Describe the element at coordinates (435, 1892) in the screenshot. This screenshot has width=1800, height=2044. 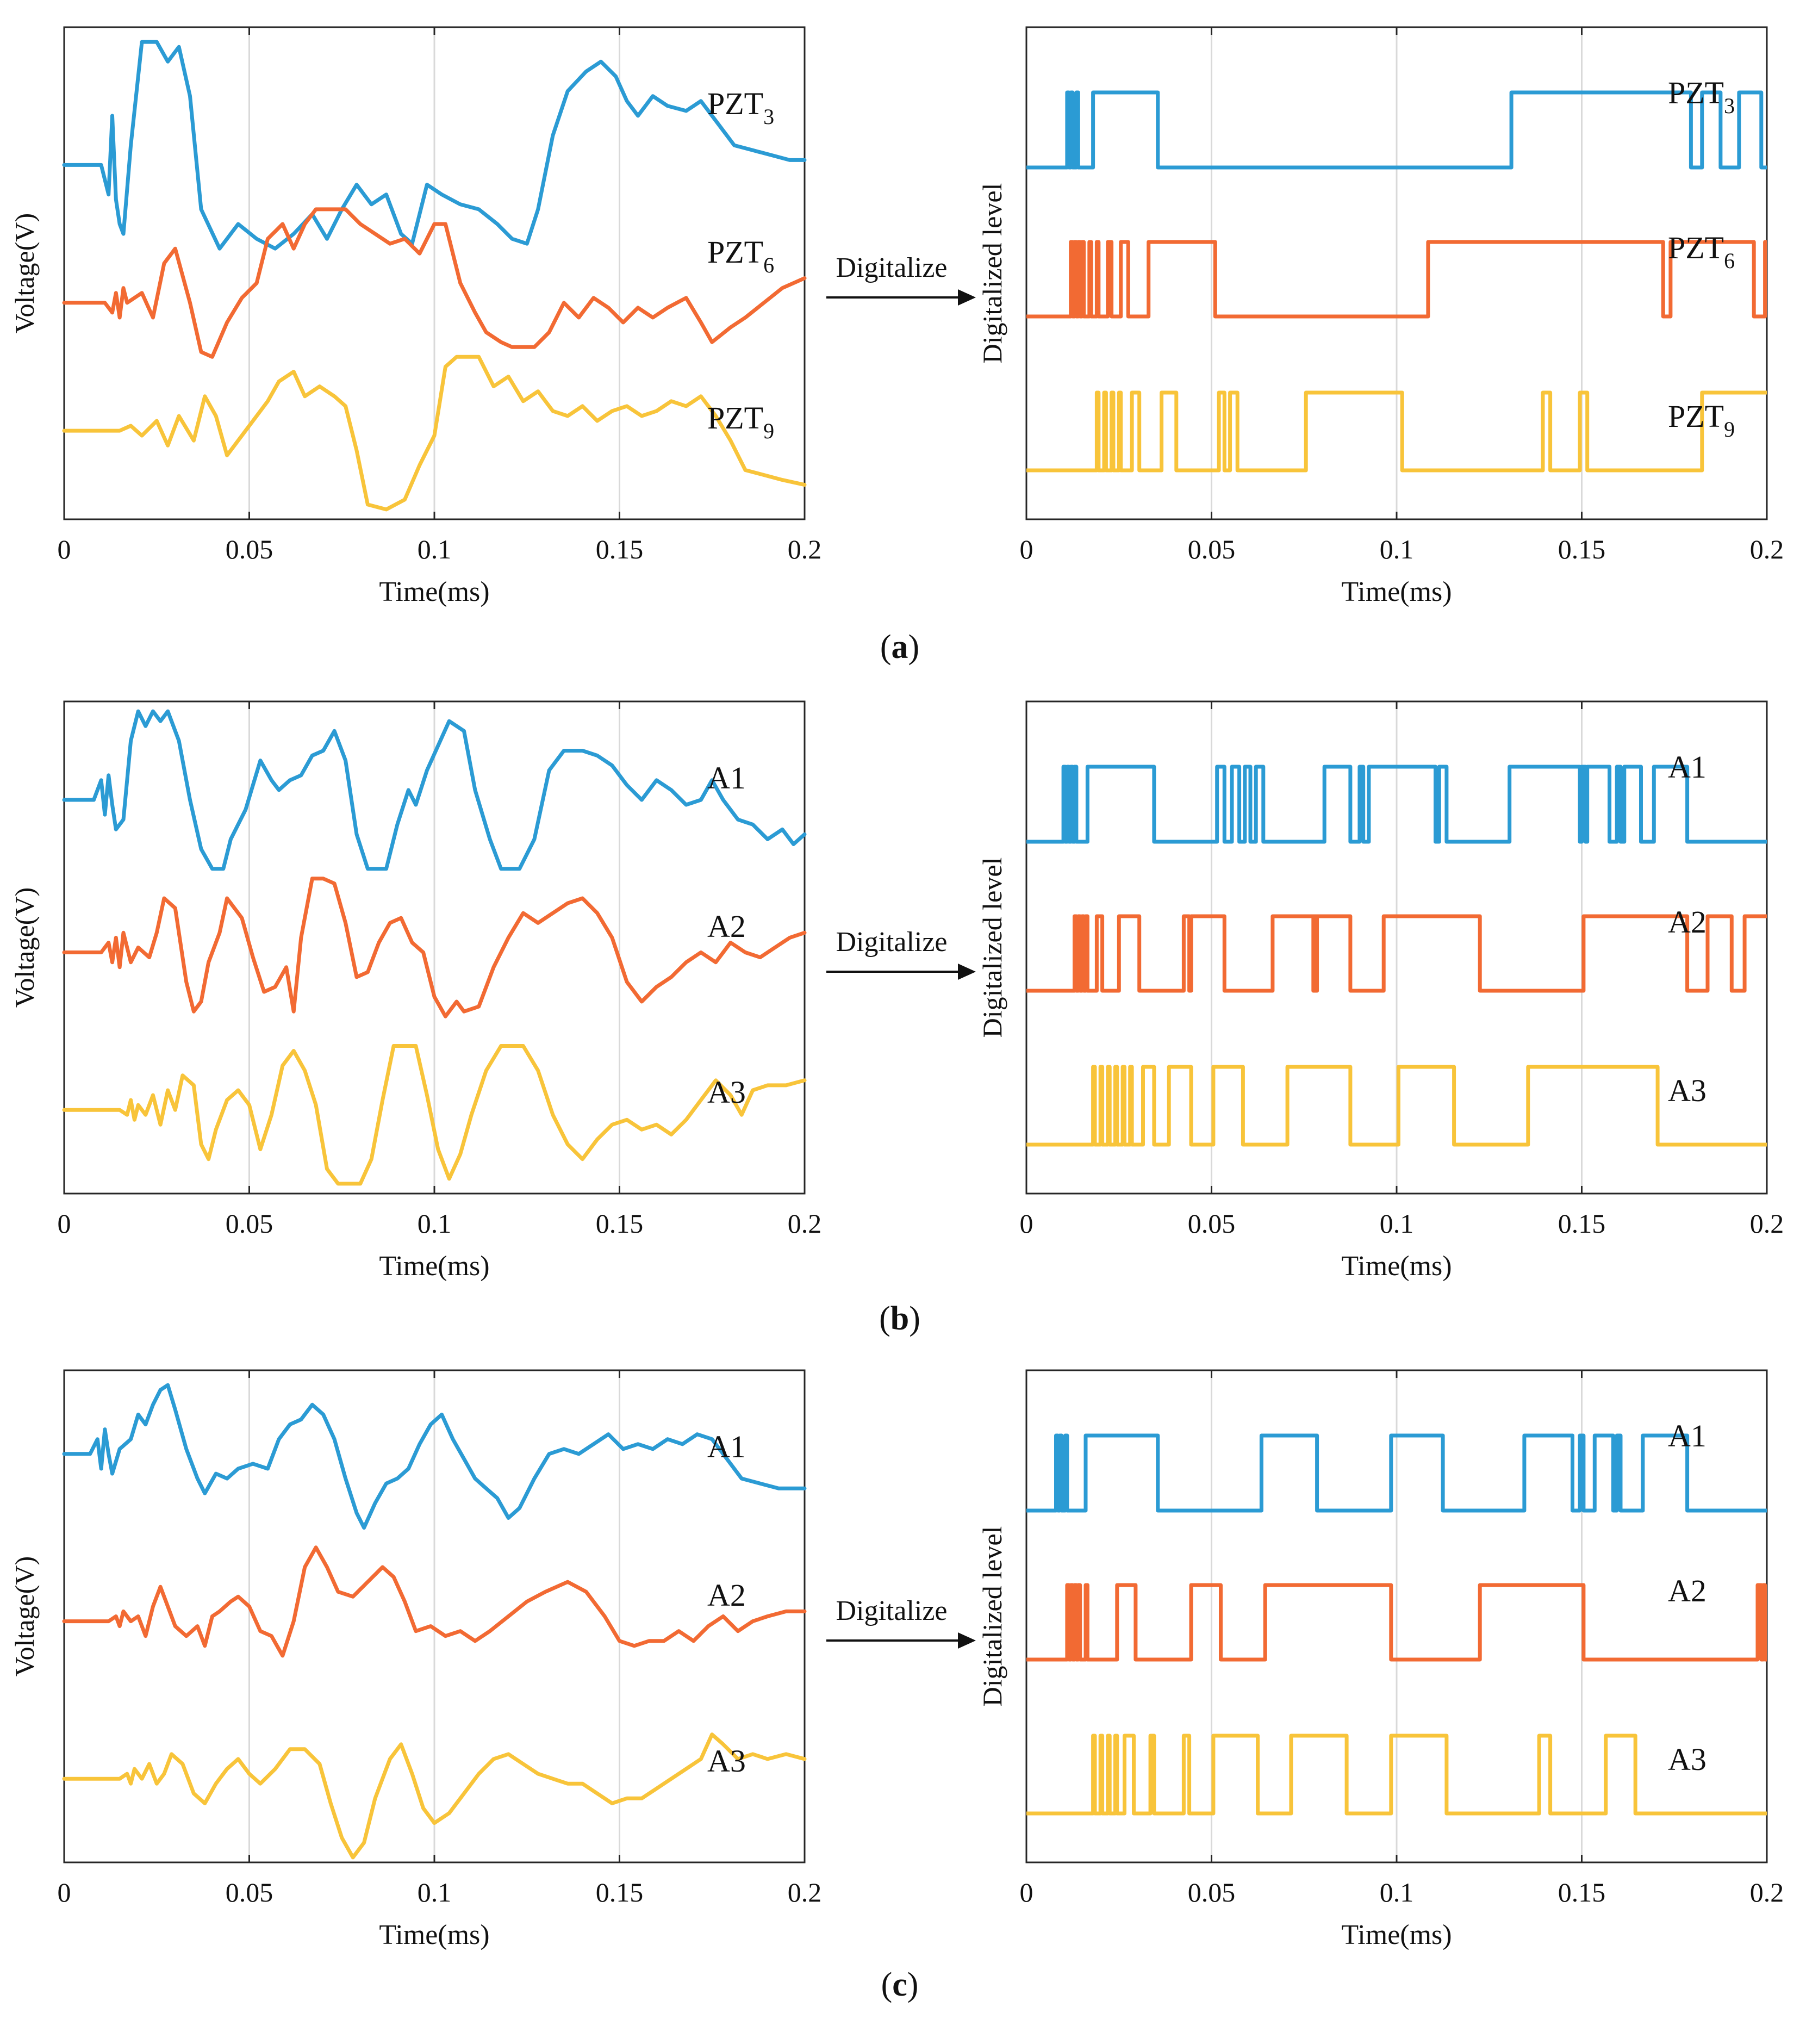
I see `analog-c-xtick-label: 0.1` at that location.